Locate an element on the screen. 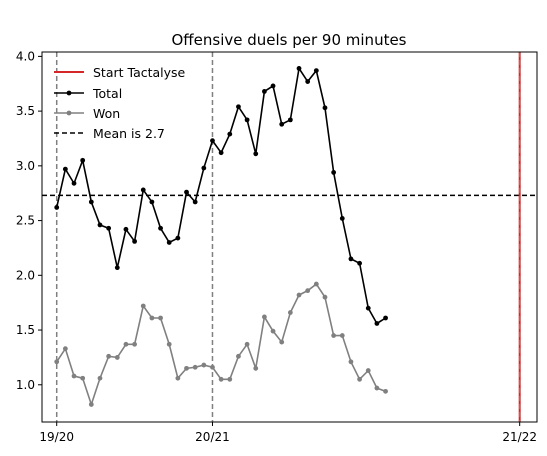  y-tick-label: 1.5 is located at coordinates (25, 330).